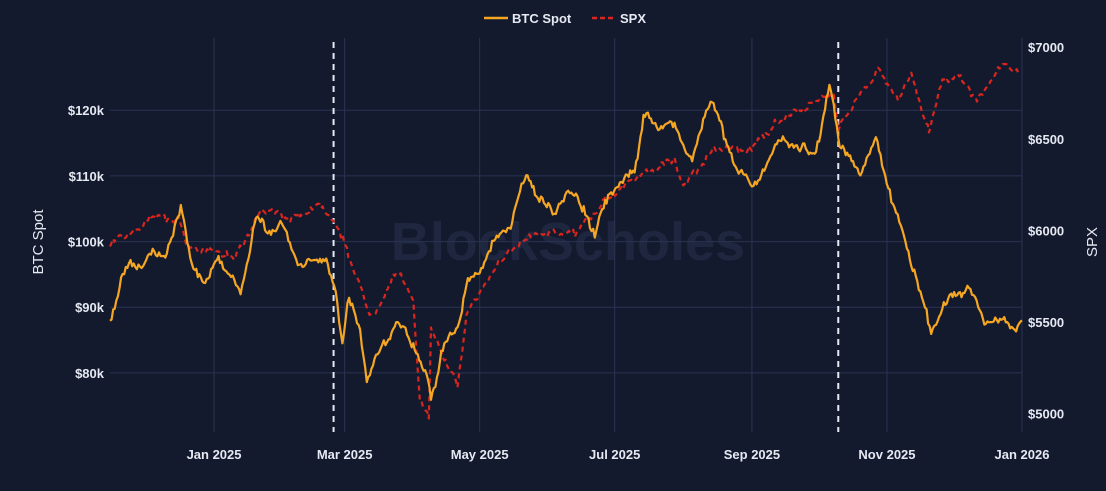 This screenshot has width=1106, height=491. Describe the element at coordinates (345, 454) in the screenshot. I see `x-tick-label: Mar 2025` at that location.